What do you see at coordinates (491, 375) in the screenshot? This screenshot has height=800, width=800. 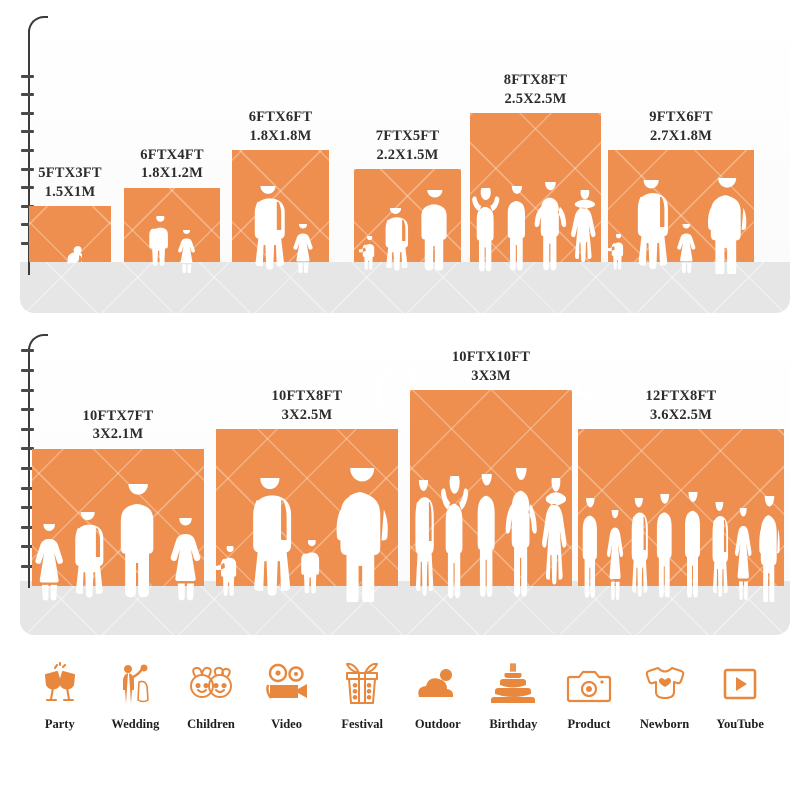 I see `bar-label-meters: 3X3M` at bounding box center [491, 375].